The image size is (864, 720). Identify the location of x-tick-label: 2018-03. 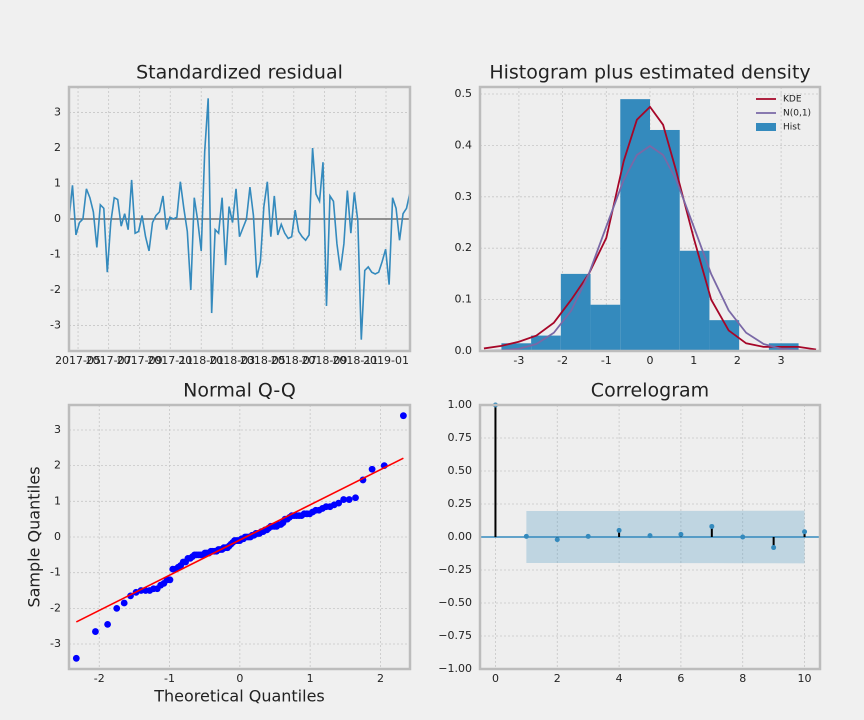
(232, 360).